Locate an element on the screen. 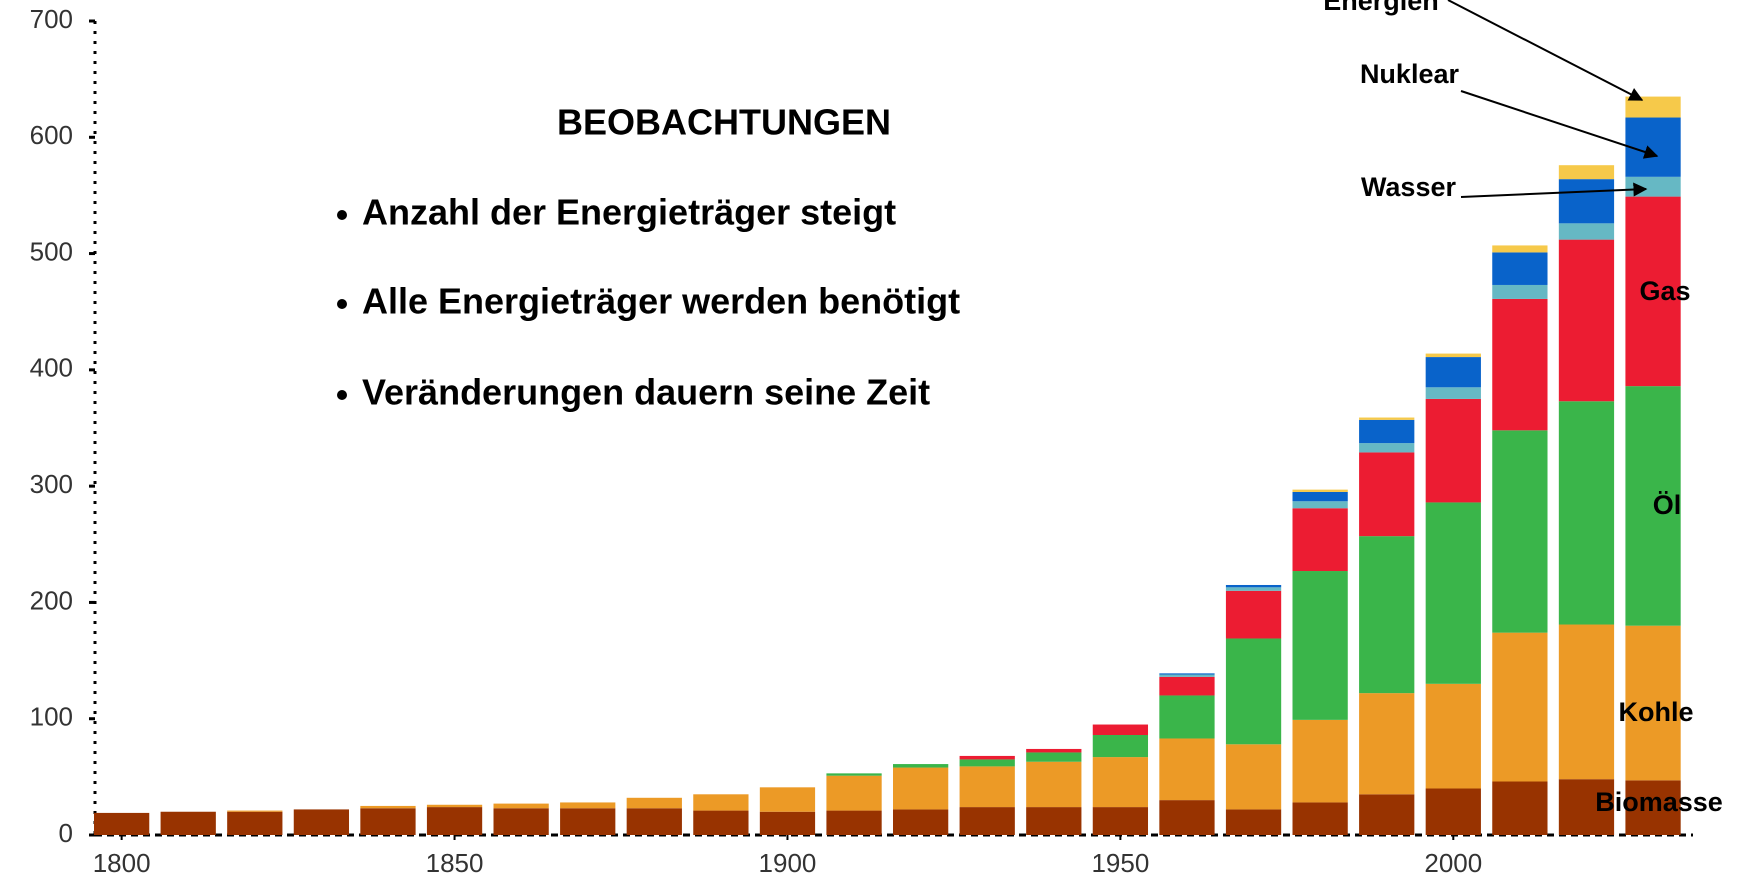 This screenshot has height=874, width=1737. x-tick-label: 1800 is located at coordinates (122, 861).